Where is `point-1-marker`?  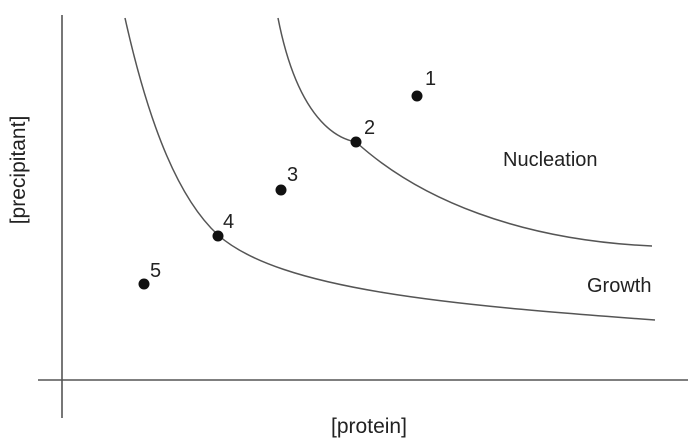
point-1-marker is located at coordinates (417, 96).